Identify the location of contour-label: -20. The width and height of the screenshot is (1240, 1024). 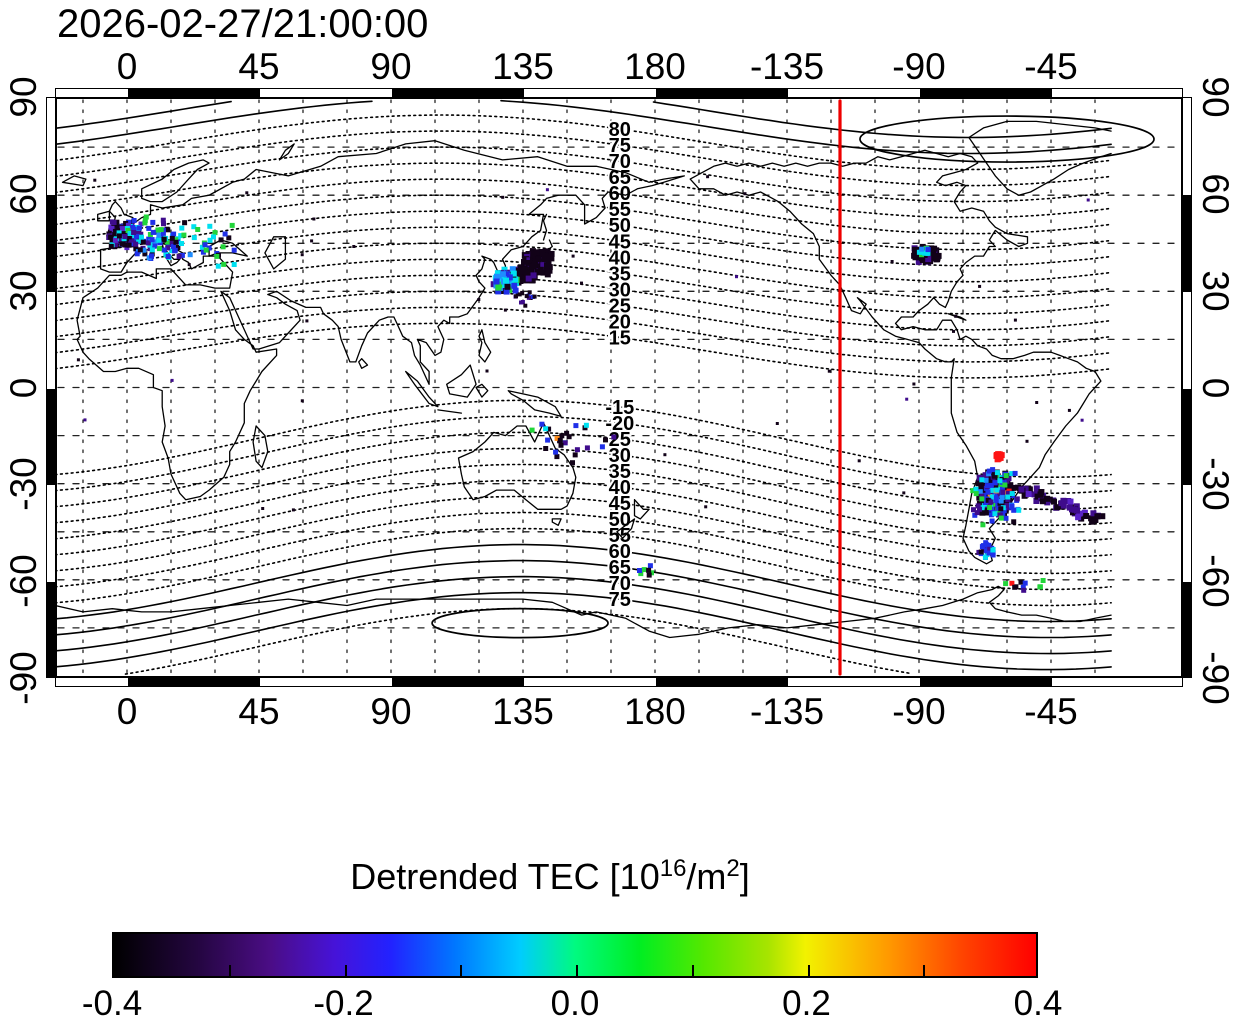
(619, 424).